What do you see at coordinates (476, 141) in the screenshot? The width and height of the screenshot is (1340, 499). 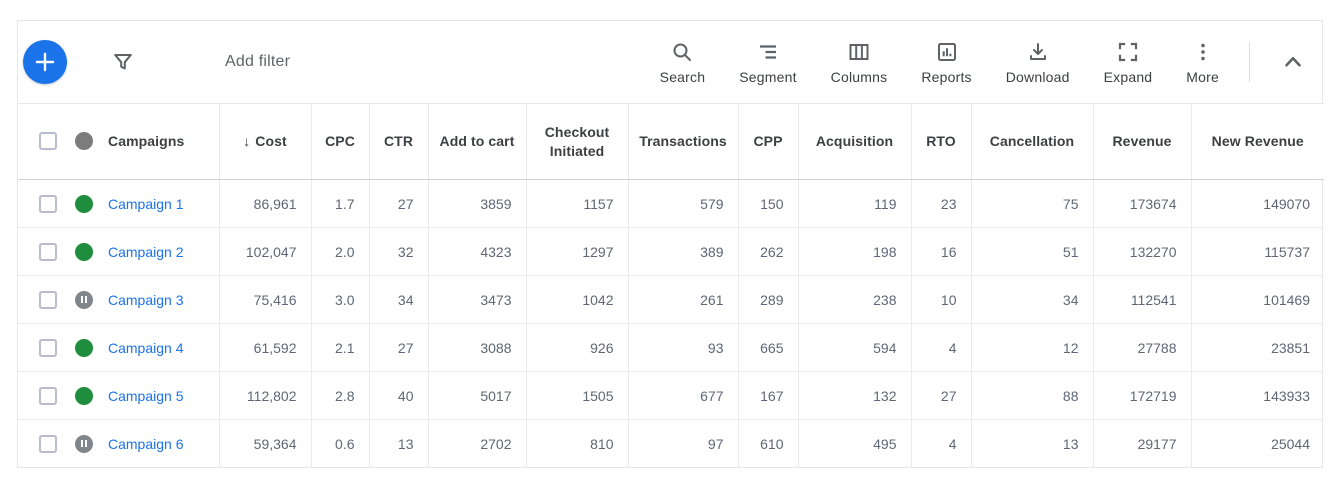 I see `add-to-cart-header: Add to cart` at bounding box center [476, 141].